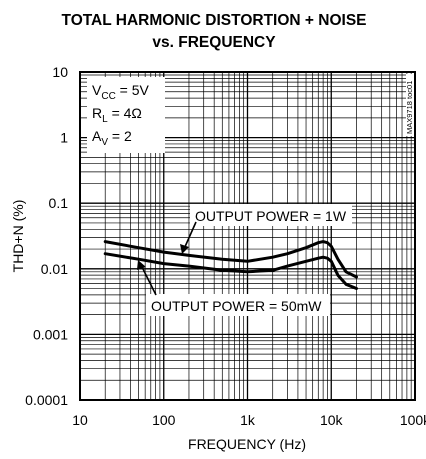 This screenshot has width=426, height=459. What do you see at coordinates (60, 72) in the screenshot?
I see `y-tick-label: 10` at bounding box center [60, 72].